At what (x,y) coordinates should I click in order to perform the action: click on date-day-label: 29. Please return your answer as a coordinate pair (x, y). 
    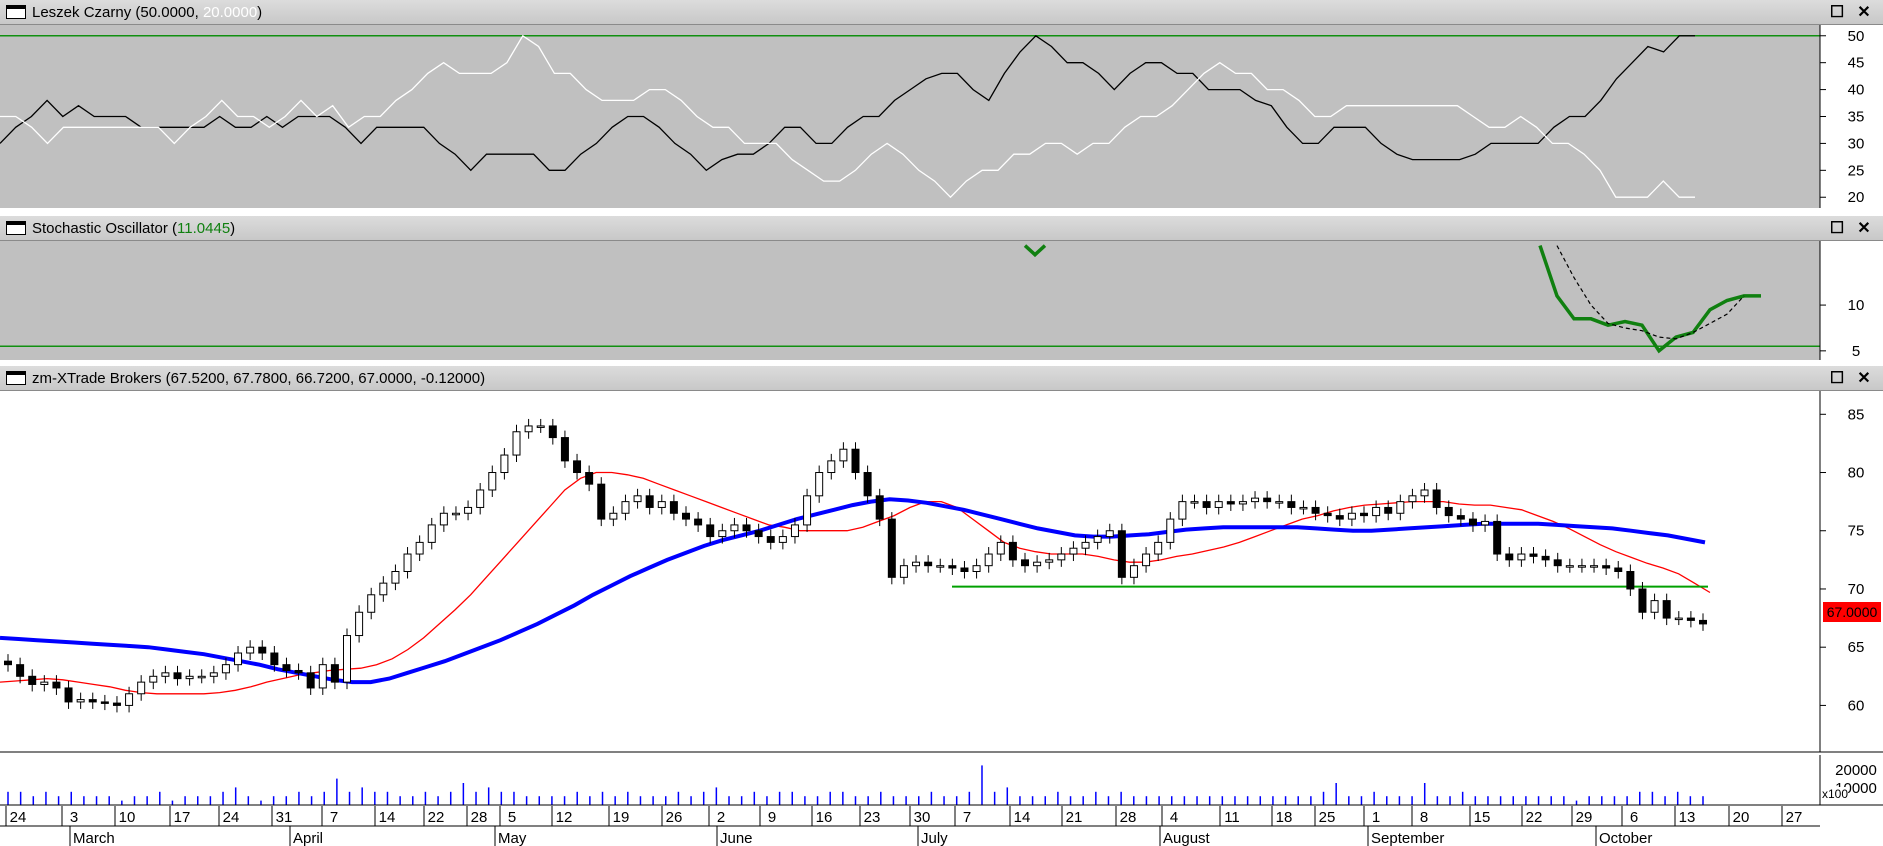
    Looking at the image, I should click on (1584, 817).